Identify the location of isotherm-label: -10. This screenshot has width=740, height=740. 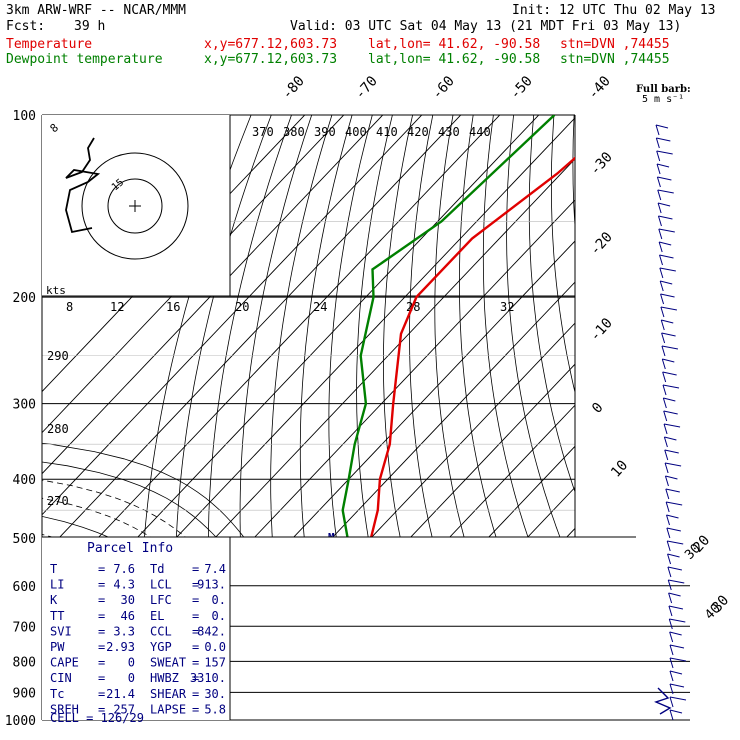
(601, 330).